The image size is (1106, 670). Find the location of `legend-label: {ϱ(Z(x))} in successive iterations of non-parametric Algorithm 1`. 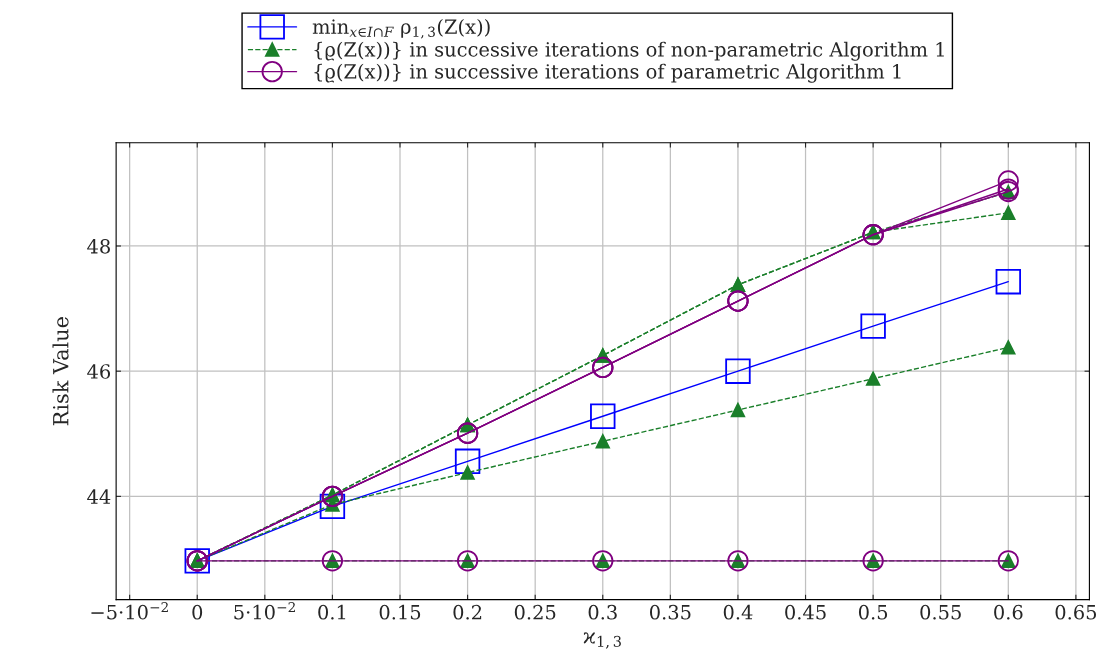

legend-label: {ϱ(Z(x))} in successive iterations of non-parametric Algorithm 1 is located at coordinates (629, 51).